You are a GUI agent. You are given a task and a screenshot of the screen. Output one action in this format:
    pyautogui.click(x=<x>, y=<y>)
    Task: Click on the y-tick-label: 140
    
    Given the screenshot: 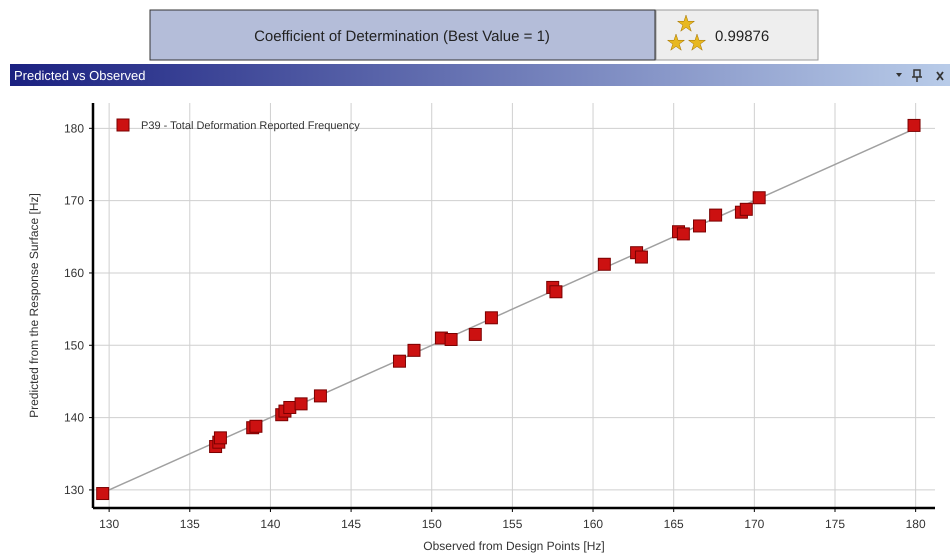 What is the action you would take?
    pyautogui.click(x=74, y=417)
    